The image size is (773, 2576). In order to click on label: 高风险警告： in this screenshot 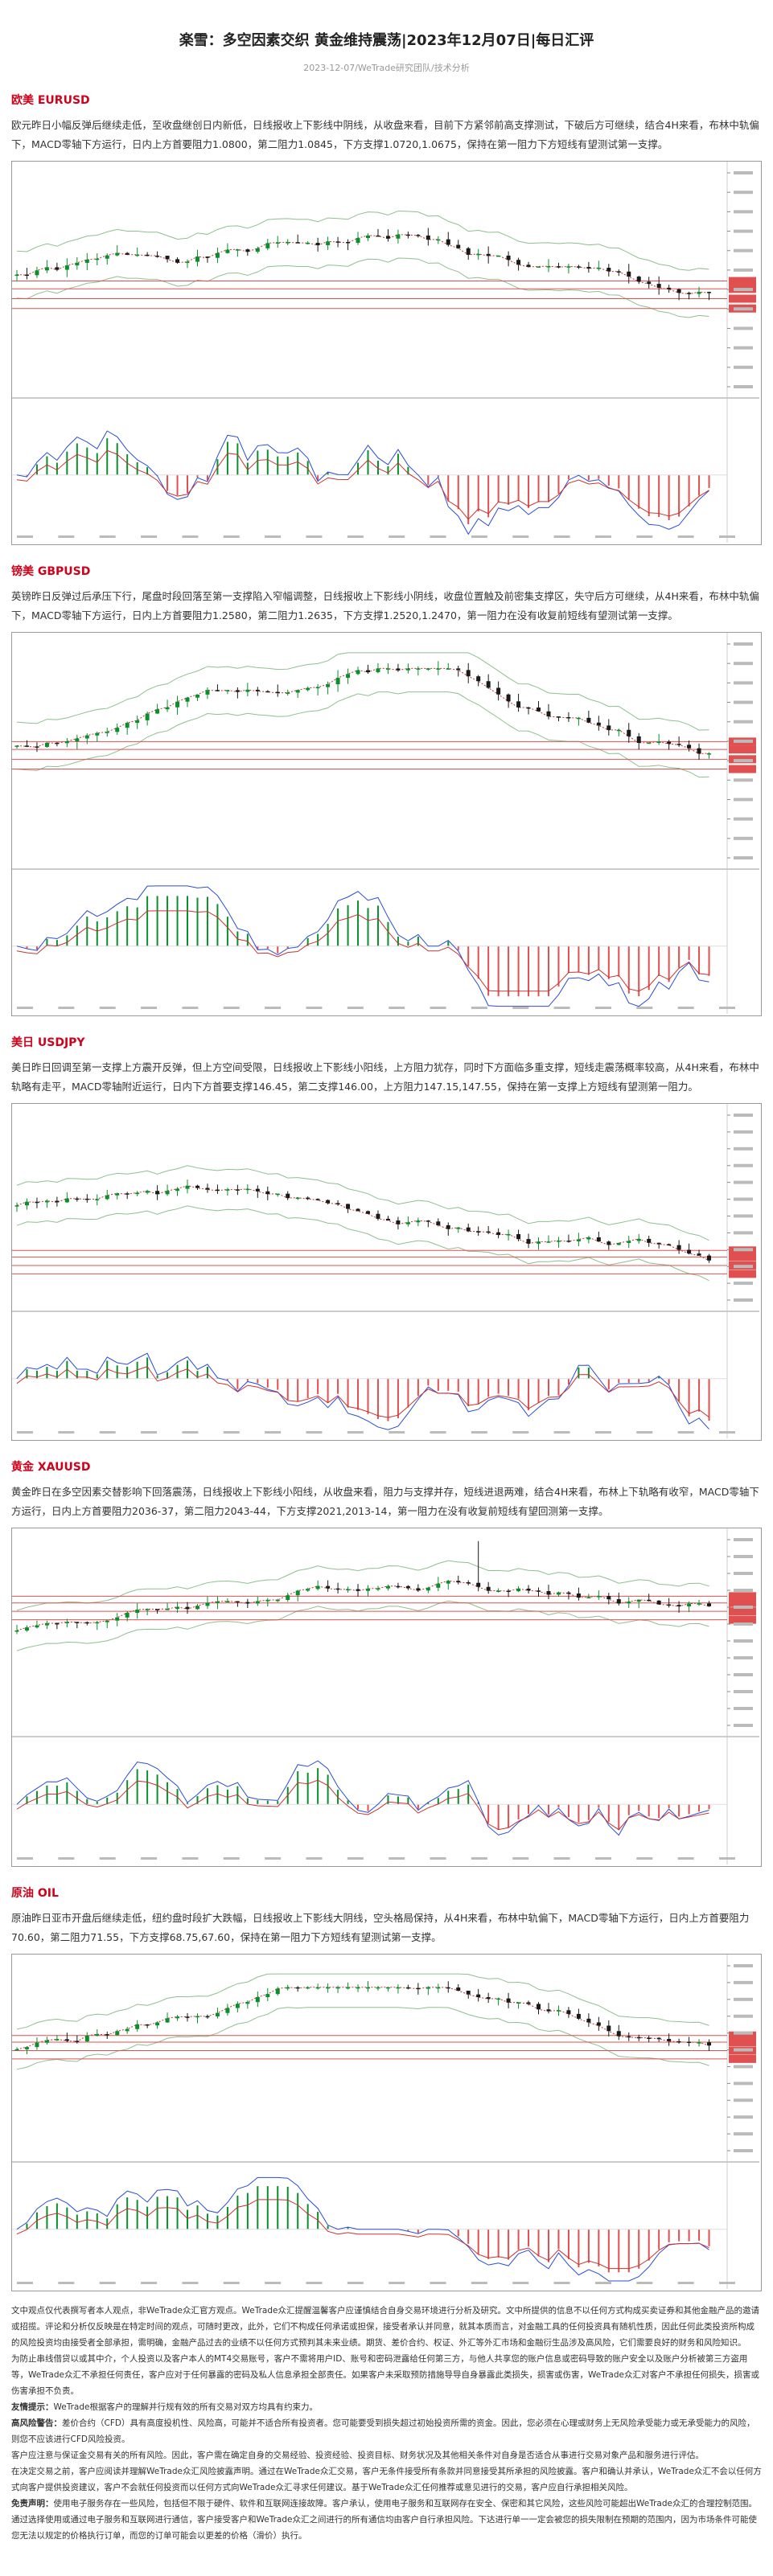, I will do `click(36, 2423)`.